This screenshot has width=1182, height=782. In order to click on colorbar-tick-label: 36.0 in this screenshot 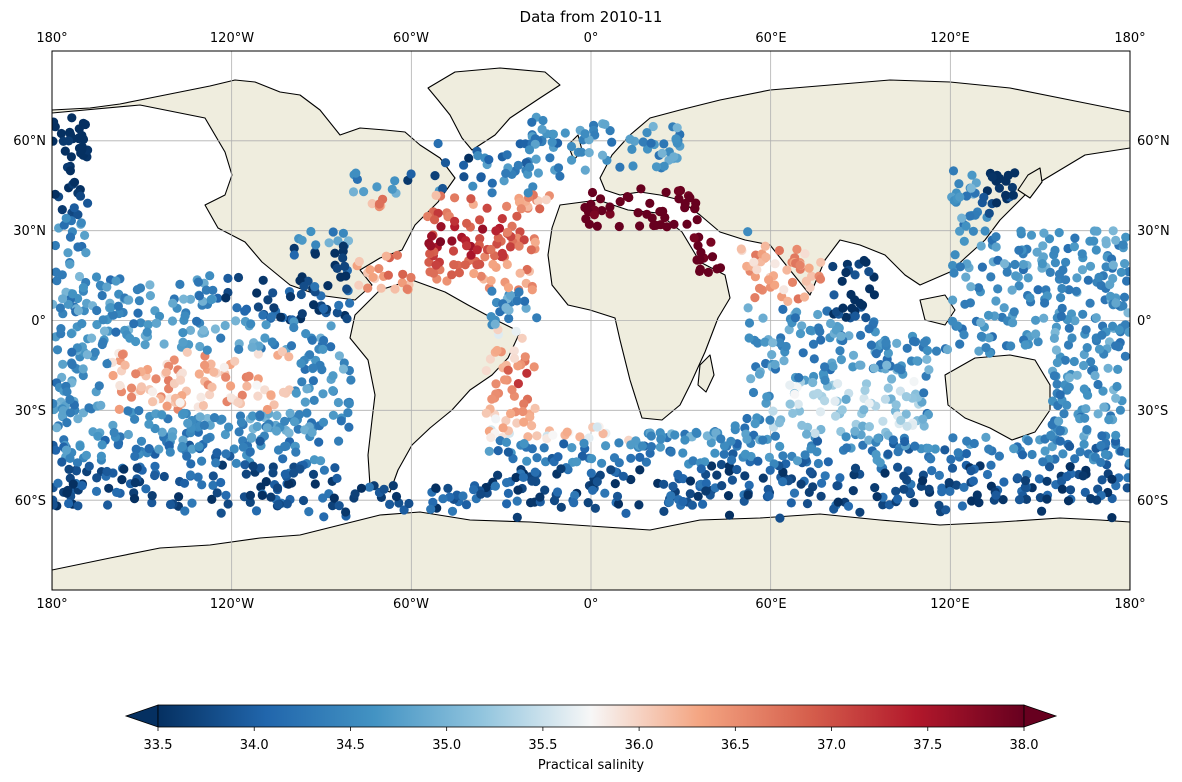, I will do `click(639, 745)`.